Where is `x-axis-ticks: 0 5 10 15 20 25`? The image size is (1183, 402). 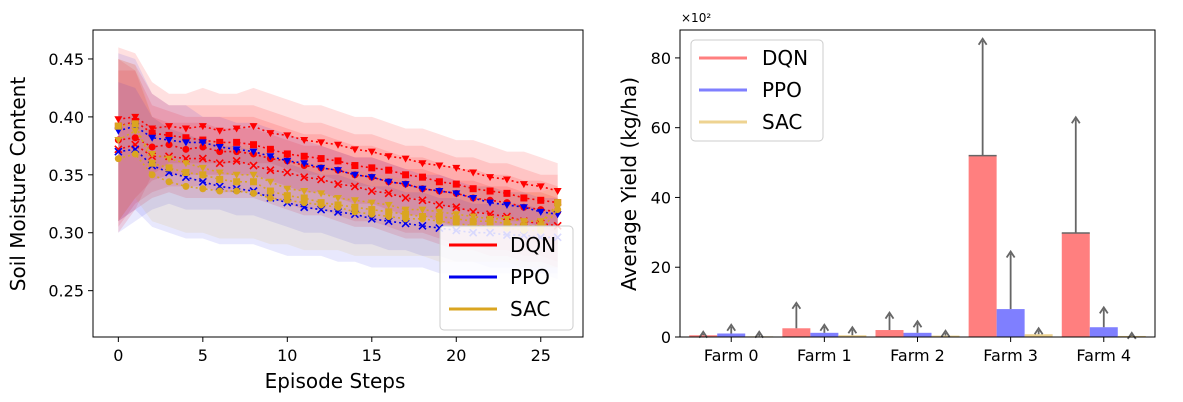
x-axis-ticks: 0 5 10 15 20 25 is located at coordinates (332, 351).